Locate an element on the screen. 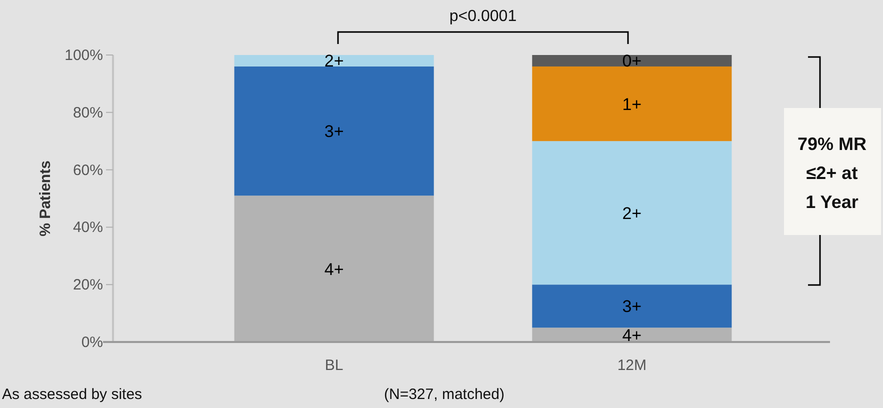 This screenshot has height=408, width=883. text: 3+ is located at coordinates (334, 132).